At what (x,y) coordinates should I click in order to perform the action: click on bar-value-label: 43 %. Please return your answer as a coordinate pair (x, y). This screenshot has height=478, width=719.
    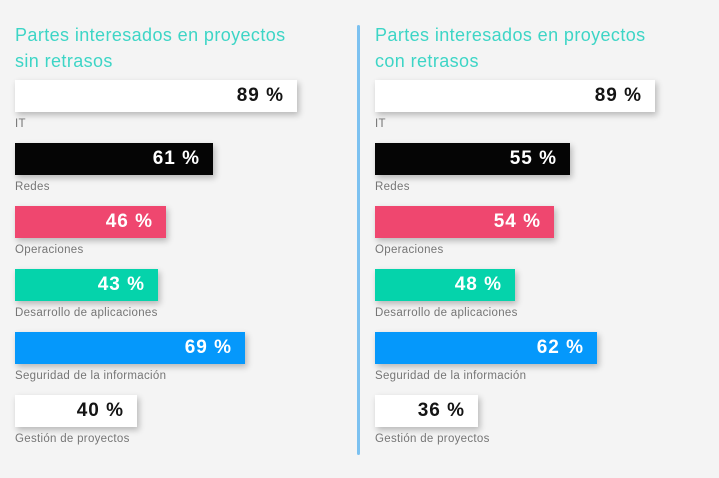
    Looking at the image, I should click on (121, 284).